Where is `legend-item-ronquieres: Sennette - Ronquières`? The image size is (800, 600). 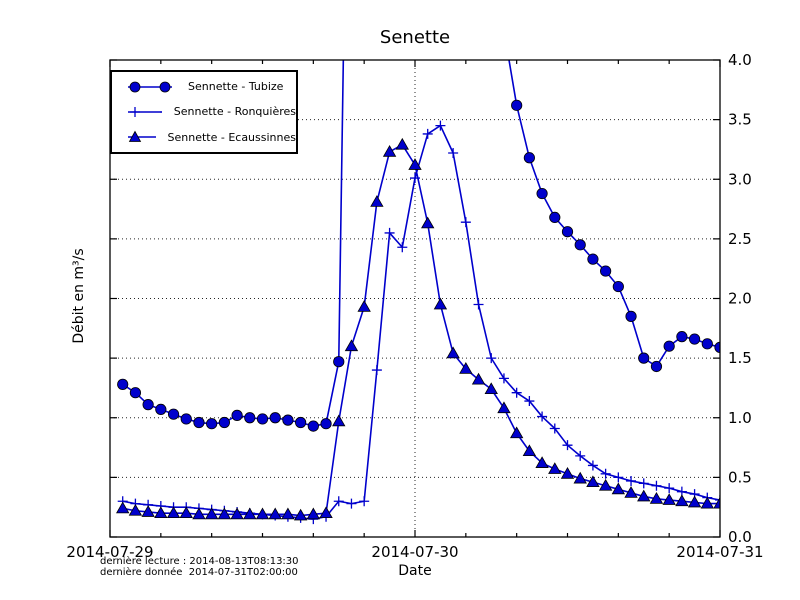
legend-item-ronquieres: Sennette - Ronquières is located at coordinates (204, 112).